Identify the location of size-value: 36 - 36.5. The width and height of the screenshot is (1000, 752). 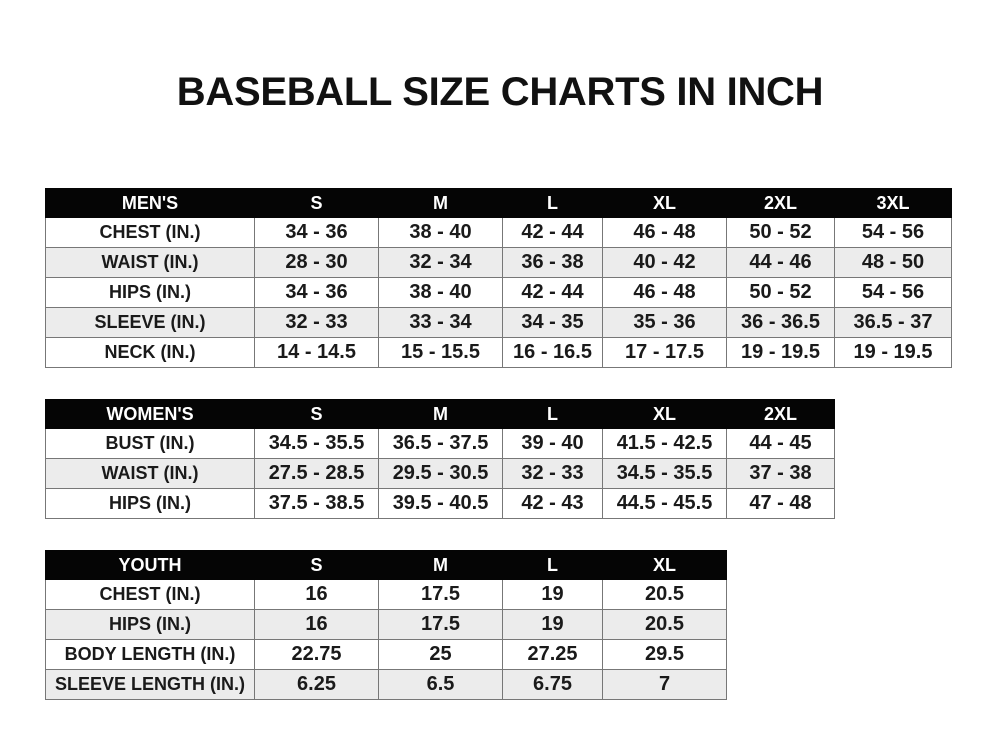
(780, 322).